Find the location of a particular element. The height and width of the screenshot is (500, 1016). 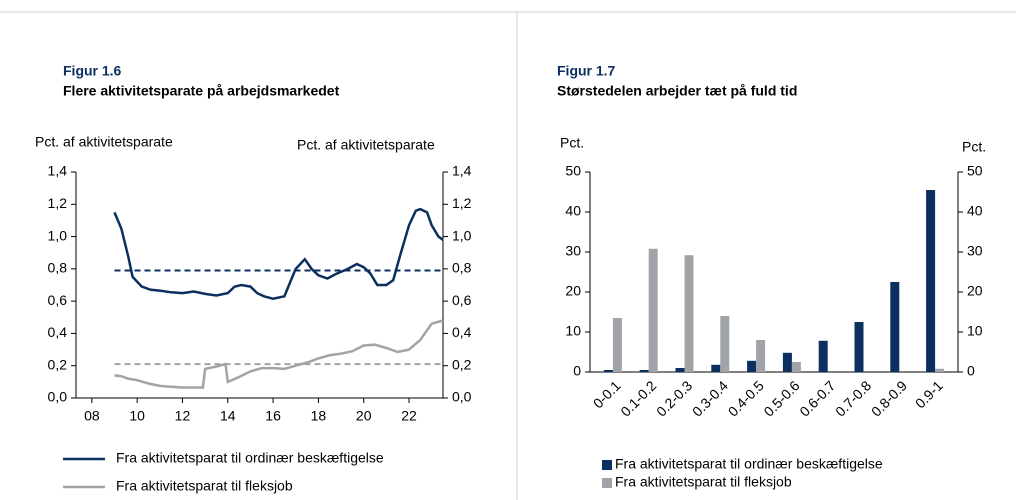

y2-axis-label: Pct. af aktivitetsparate is located at coordinates (366, 145).